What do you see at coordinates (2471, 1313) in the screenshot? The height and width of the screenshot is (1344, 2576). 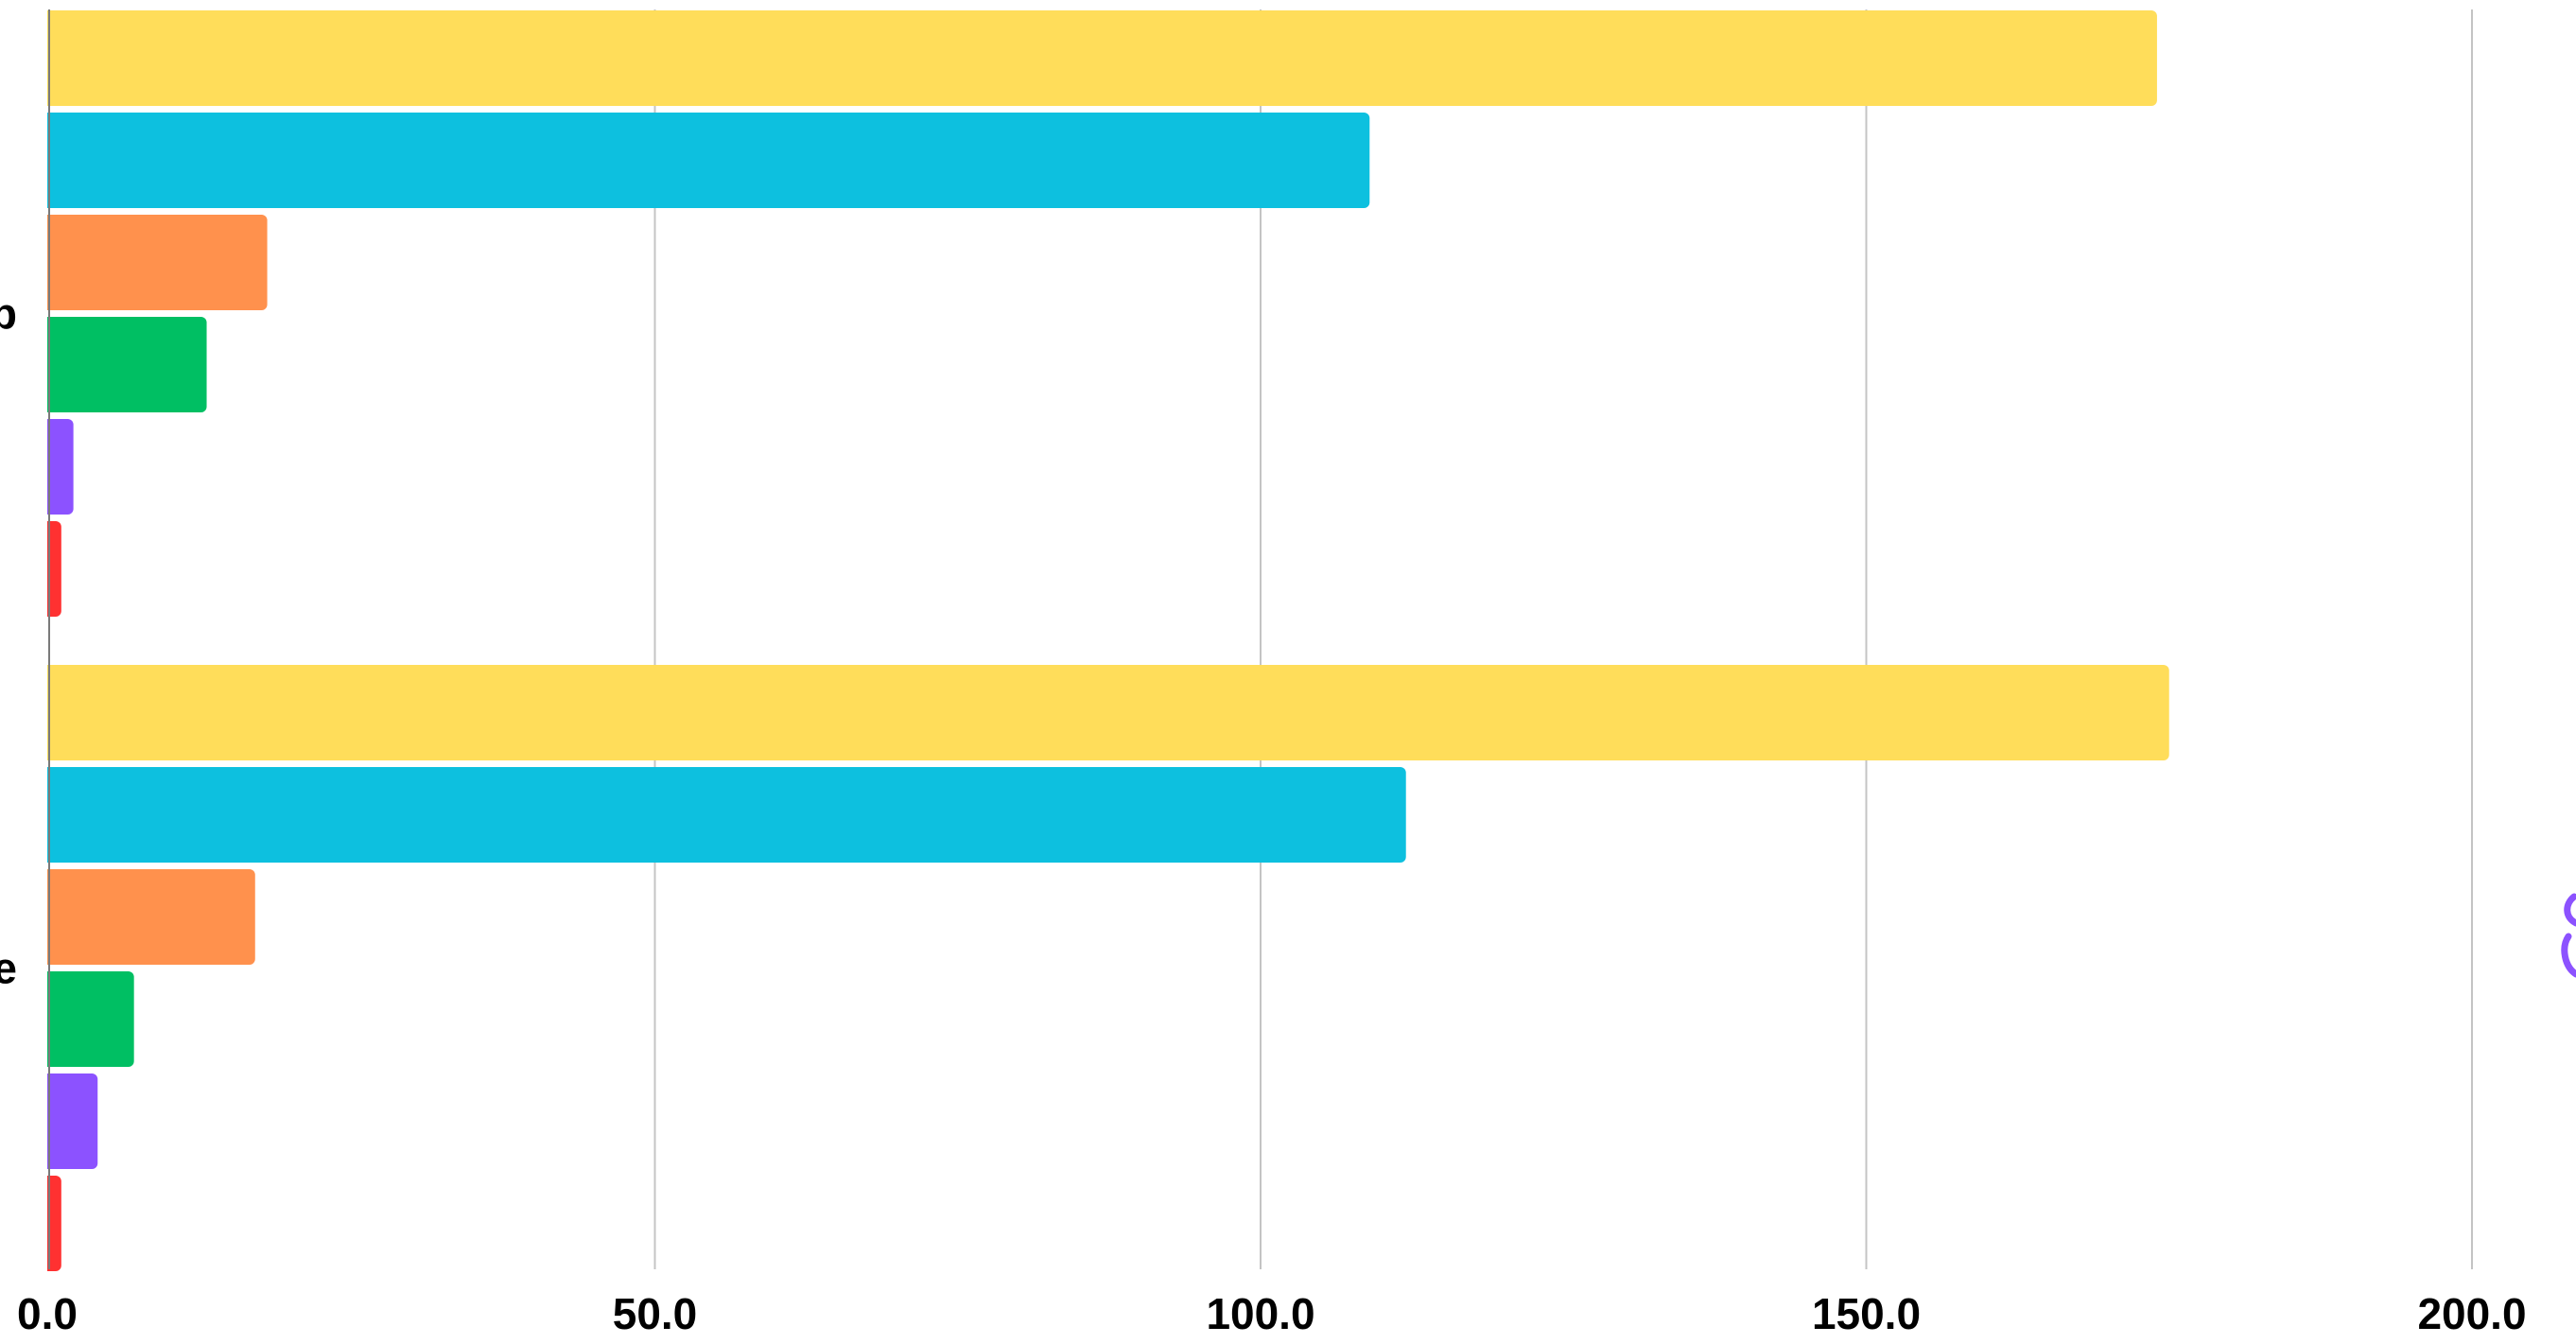 I see `x-tick-label-4: 200.0` at bounding box center [2471, 1313].